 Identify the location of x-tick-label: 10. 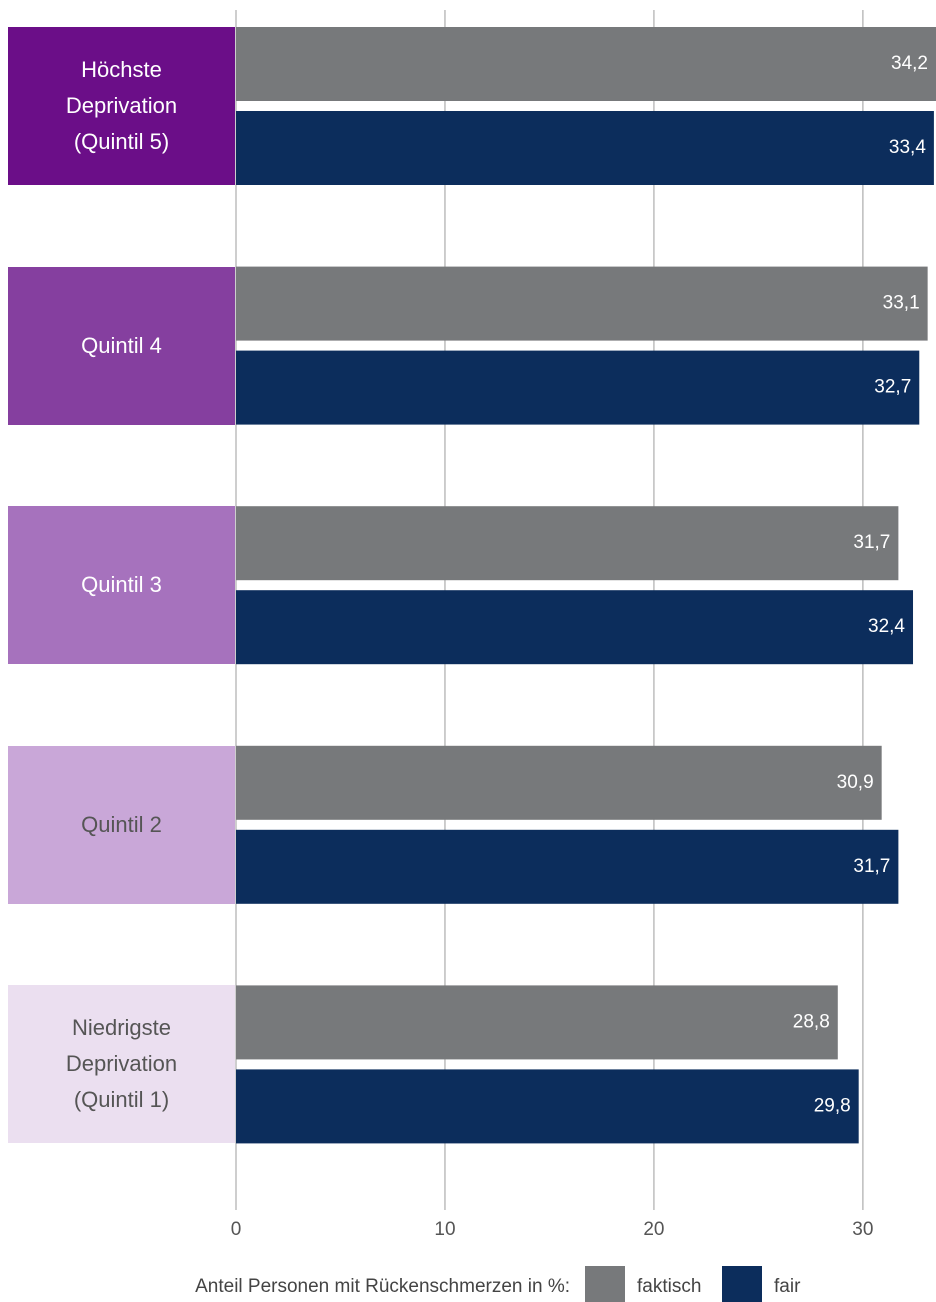
(444, 1229).